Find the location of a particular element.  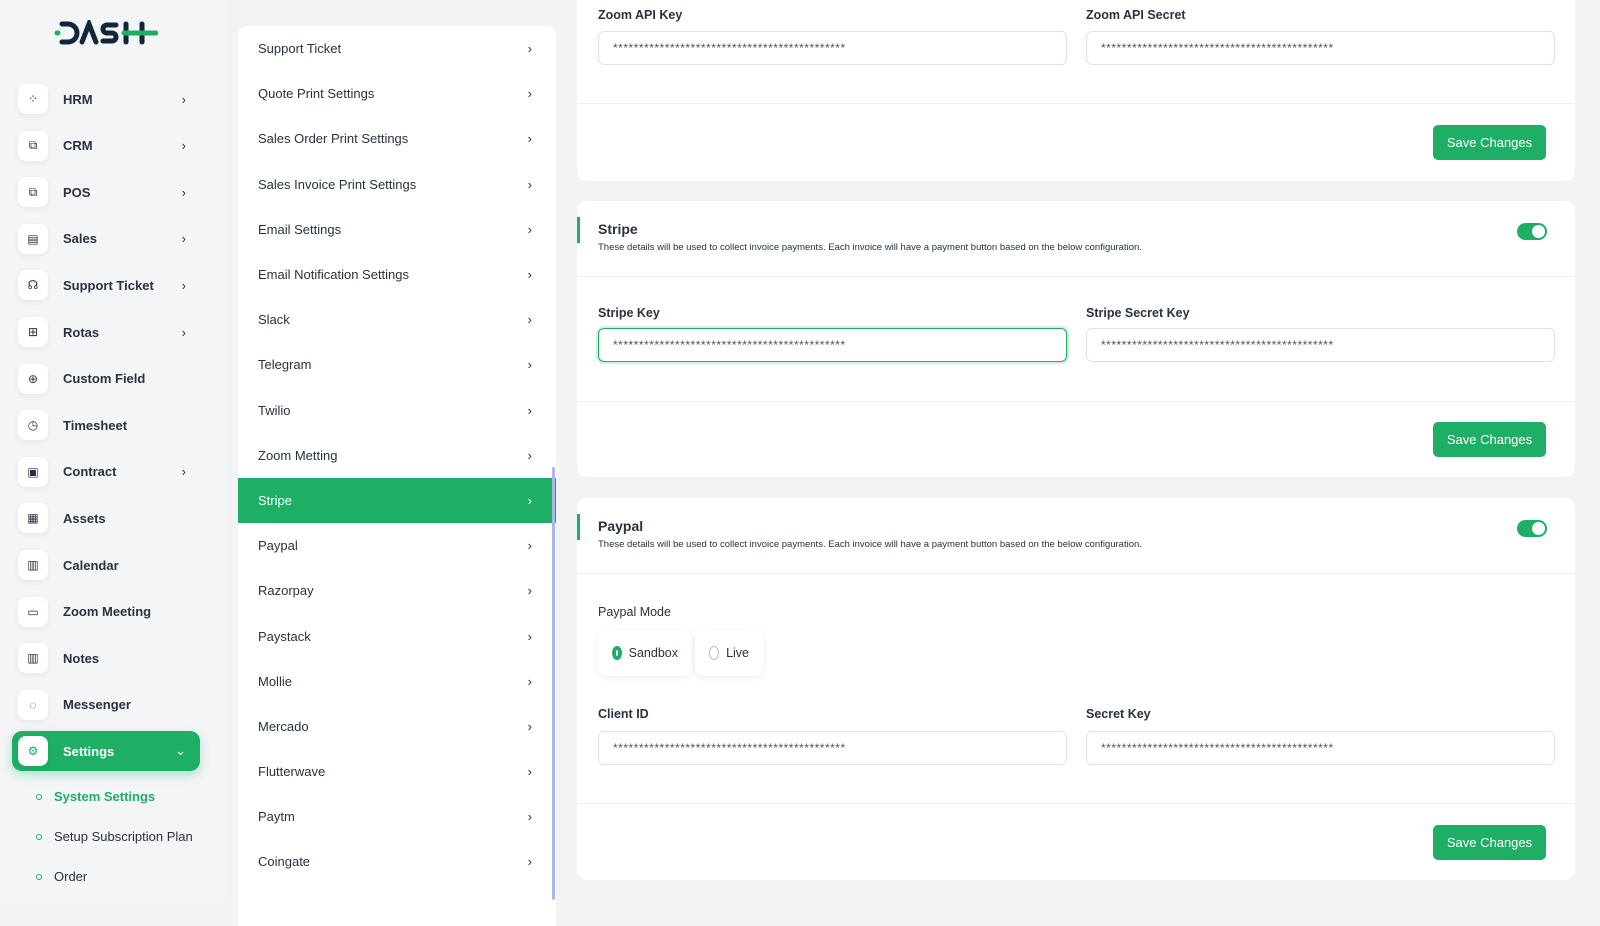

grid-icon: ⊞ is located at coordinates (33, 332).